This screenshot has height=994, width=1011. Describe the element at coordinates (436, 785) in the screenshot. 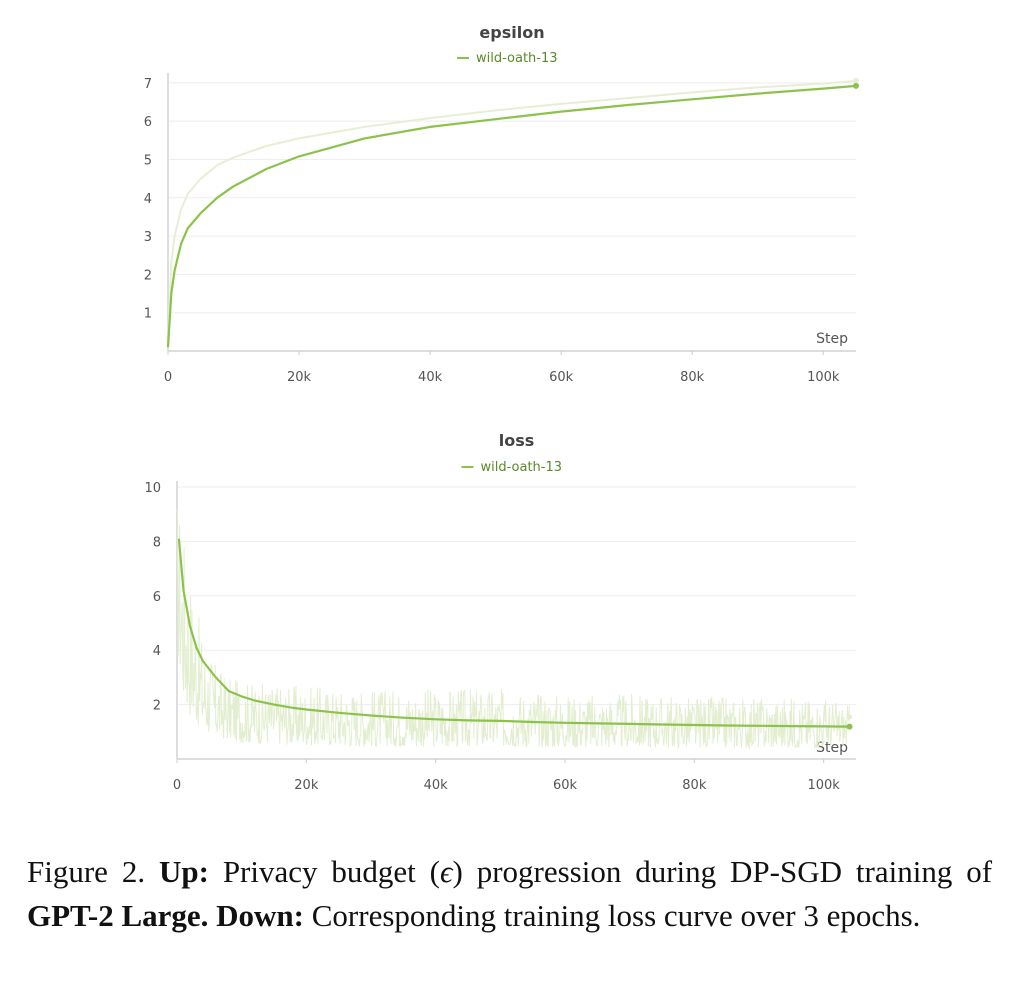

I see `loss-xtick-label: 40k` at that location.